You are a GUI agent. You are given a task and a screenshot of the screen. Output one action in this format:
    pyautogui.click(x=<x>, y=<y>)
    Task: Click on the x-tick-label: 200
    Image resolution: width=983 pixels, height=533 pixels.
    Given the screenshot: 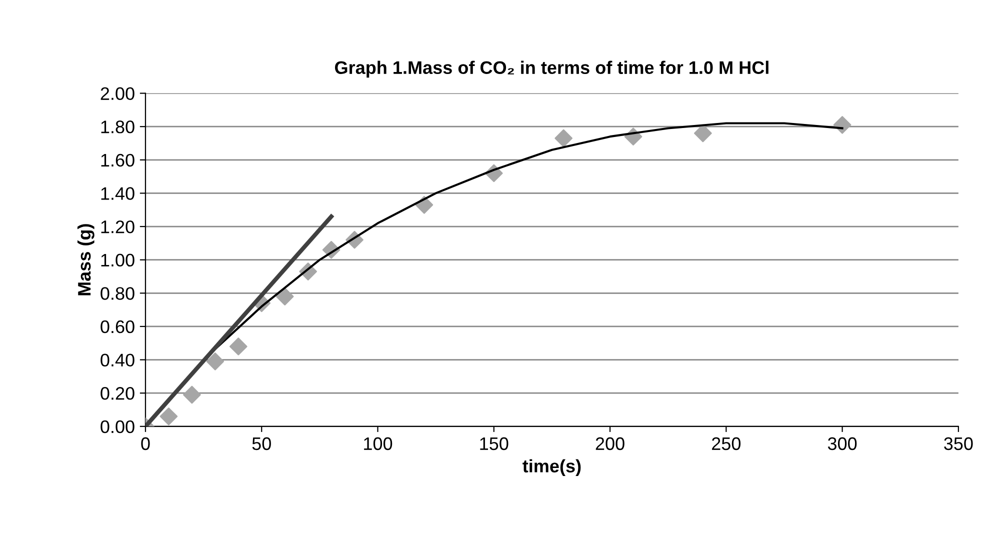 What is the action you would take?
    pyautogui.click(x=610, y=443)
    